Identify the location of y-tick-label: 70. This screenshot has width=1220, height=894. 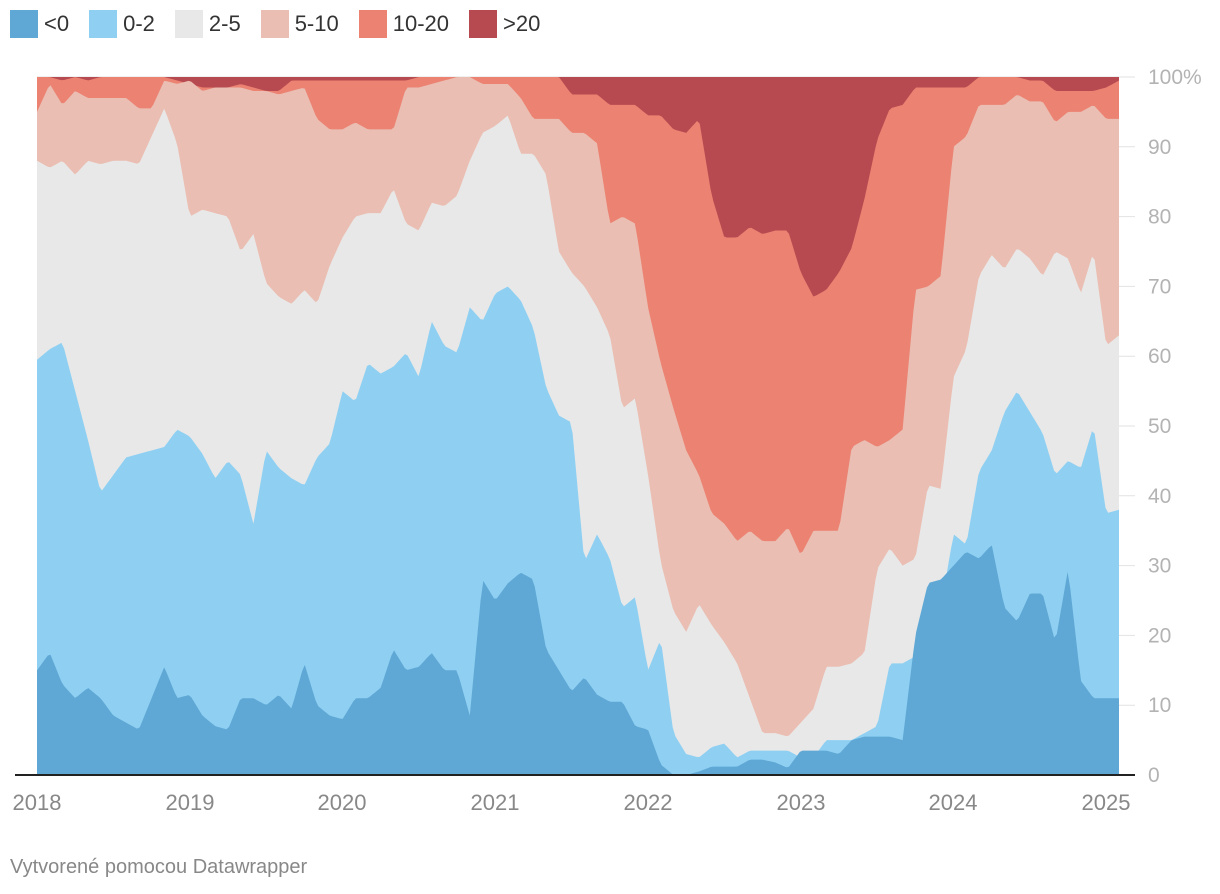
(1159, 286).